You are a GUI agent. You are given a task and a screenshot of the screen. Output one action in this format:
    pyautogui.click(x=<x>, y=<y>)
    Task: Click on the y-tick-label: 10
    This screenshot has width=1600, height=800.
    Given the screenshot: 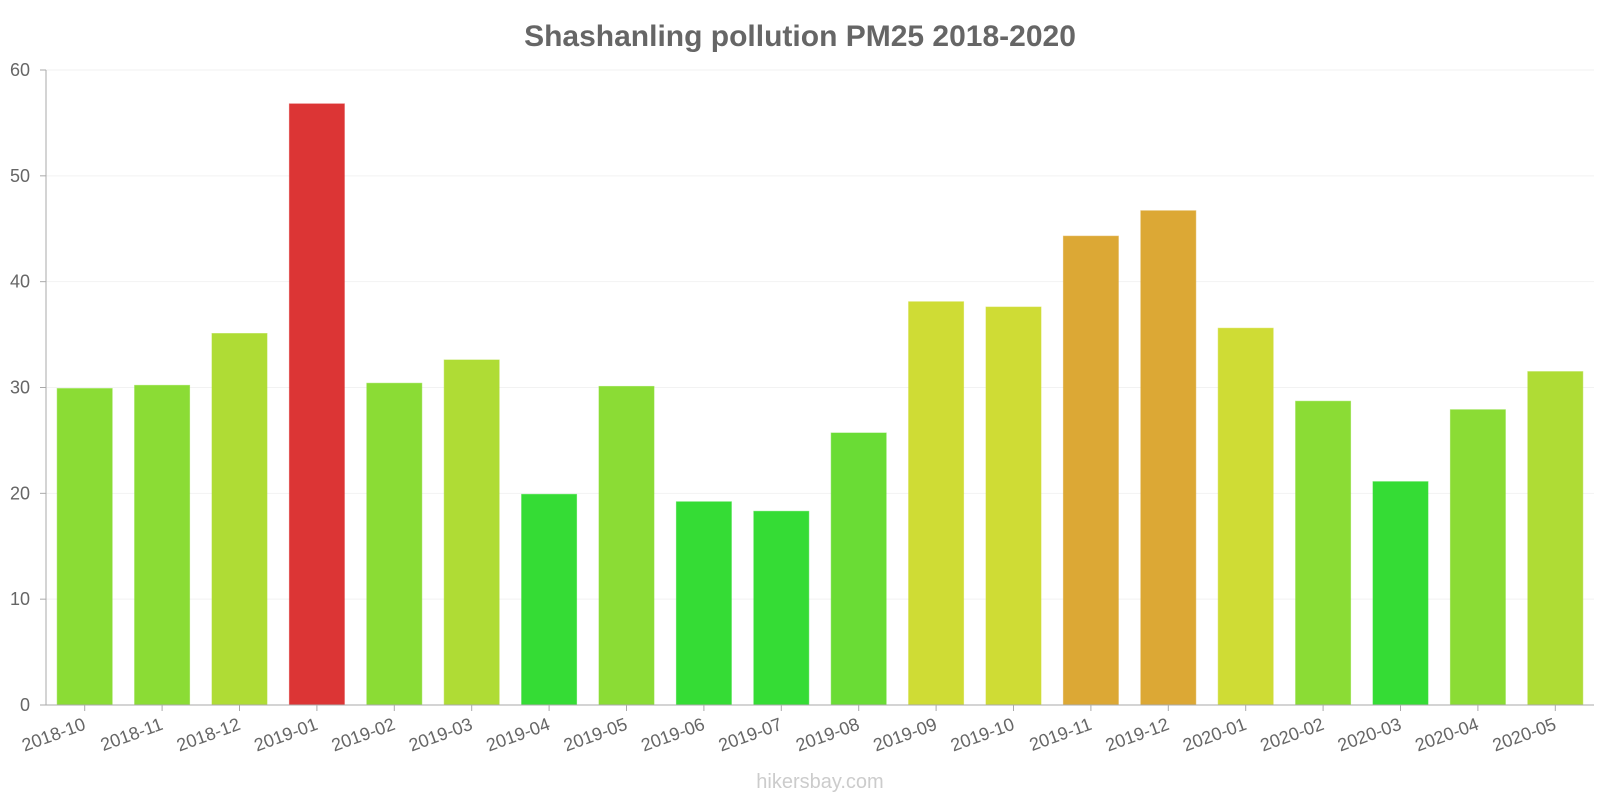 What is the action you would take?
    pyautogui.click(x=20, y=599)
    